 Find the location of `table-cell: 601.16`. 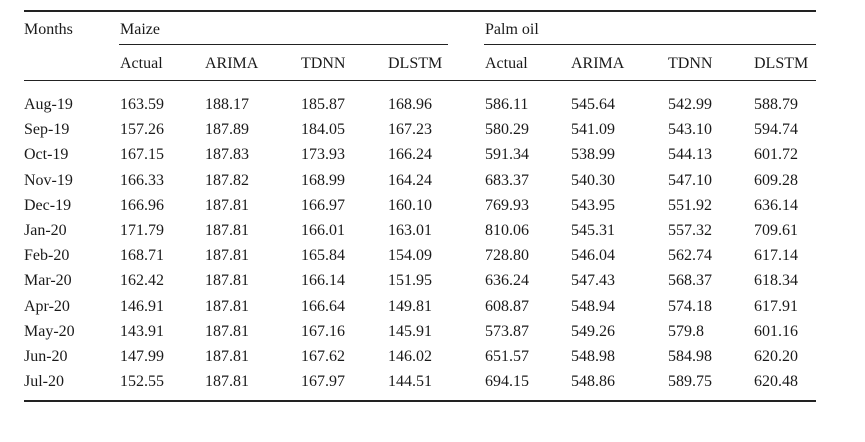

table-cell: 601.16 is located at coordinates (776, 331).